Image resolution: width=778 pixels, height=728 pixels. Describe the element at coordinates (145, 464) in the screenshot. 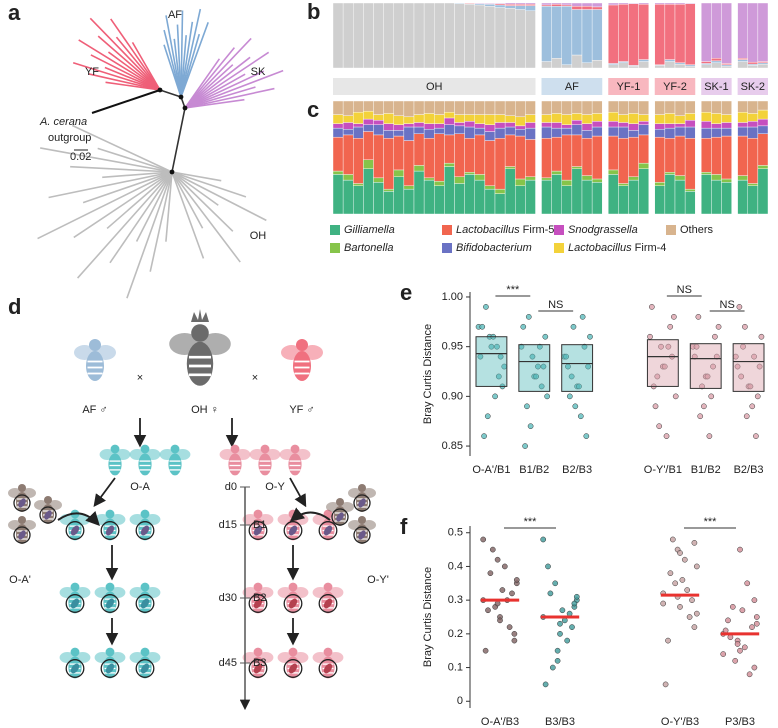

I see `bee-body` at that location.